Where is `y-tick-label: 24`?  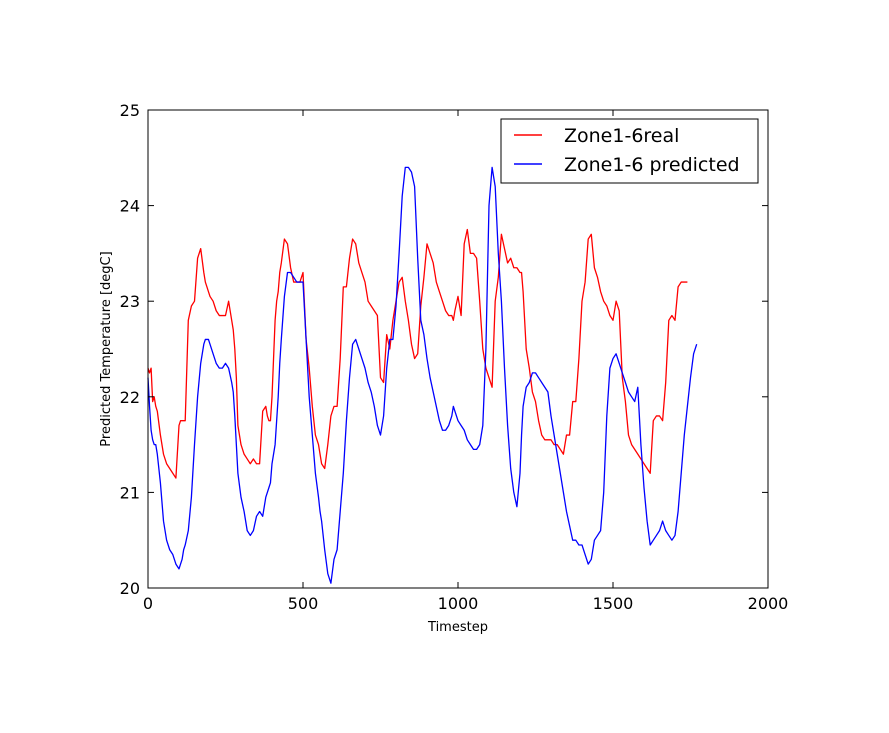 y-tick-label: 24 is located at coordinates (130, 206).